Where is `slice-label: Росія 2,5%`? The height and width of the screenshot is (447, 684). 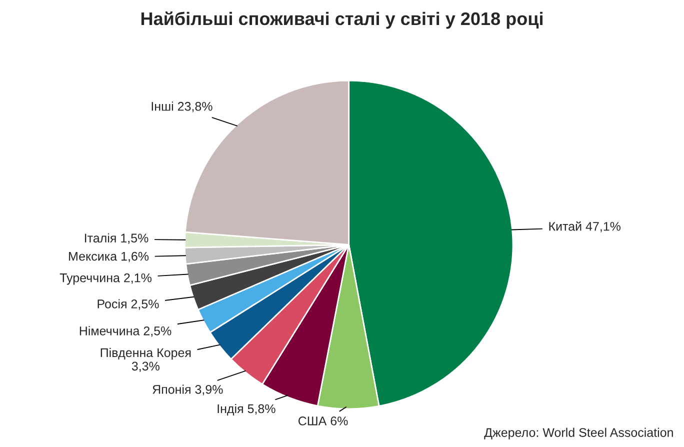
slice-label: Росія 2,5% is located at coordinates (128, 304).